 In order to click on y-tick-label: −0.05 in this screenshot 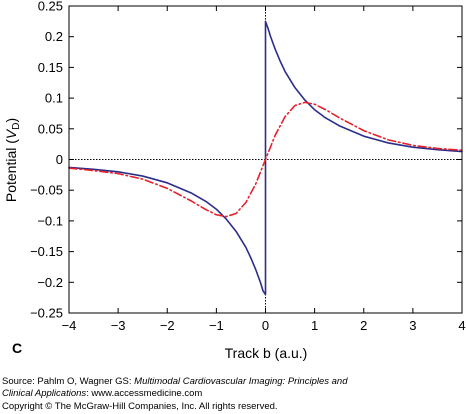, I will do `click(46, 190)`.